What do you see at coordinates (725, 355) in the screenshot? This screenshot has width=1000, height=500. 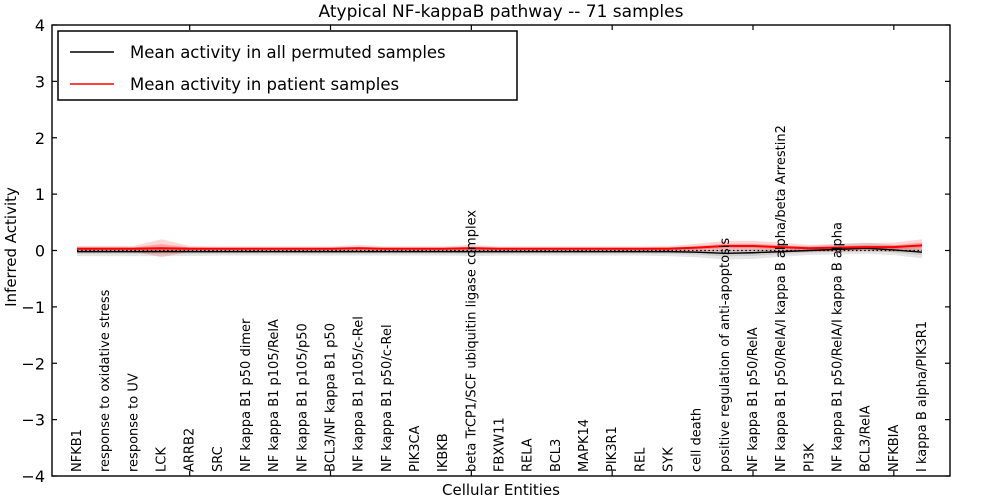 I see `x-category-label: positive regulation of anti-apoptosis` at bounding box center [725, 355].